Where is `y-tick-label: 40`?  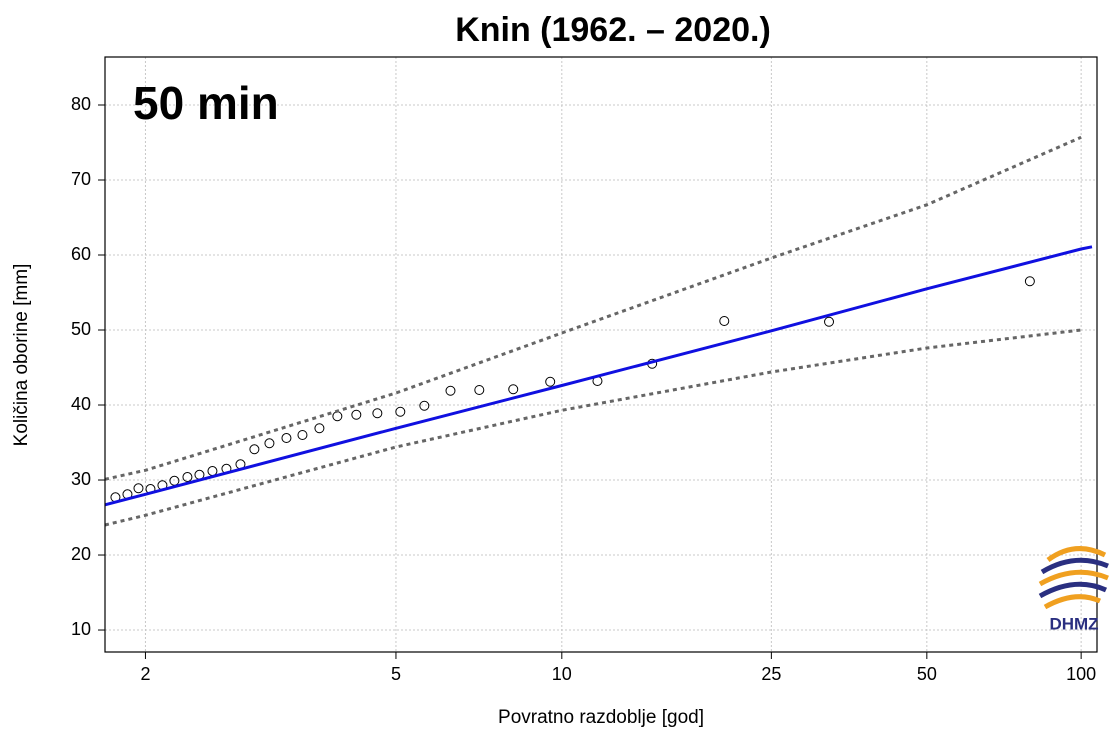
y-tick-label: 40 is located at coordinates (81, 404).